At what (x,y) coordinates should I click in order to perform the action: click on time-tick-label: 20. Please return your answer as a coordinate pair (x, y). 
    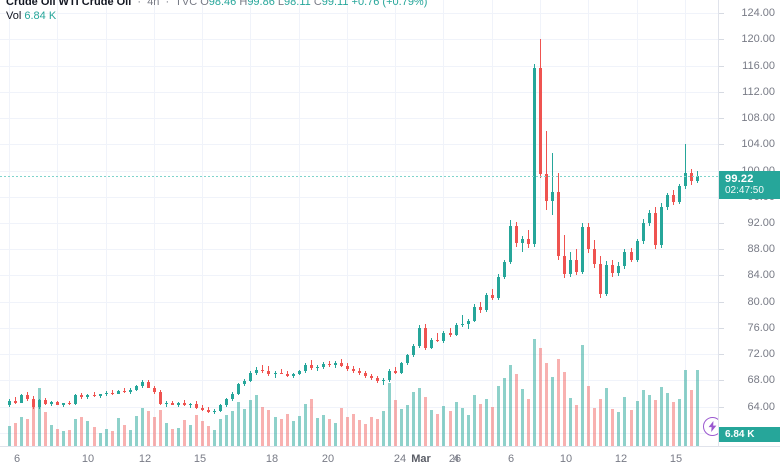
    Looking at the image, I should click on (328, 459).